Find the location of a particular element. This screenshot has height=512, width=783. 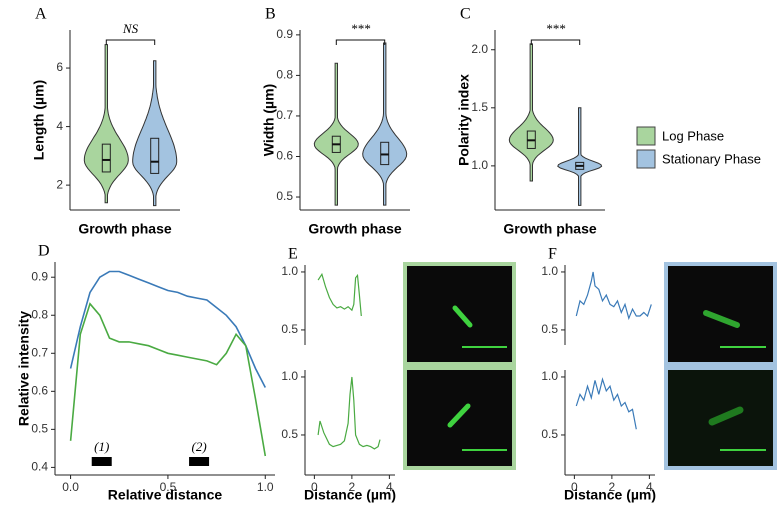

x-tick-label: 0.5 is located at coordinates (168, 487).